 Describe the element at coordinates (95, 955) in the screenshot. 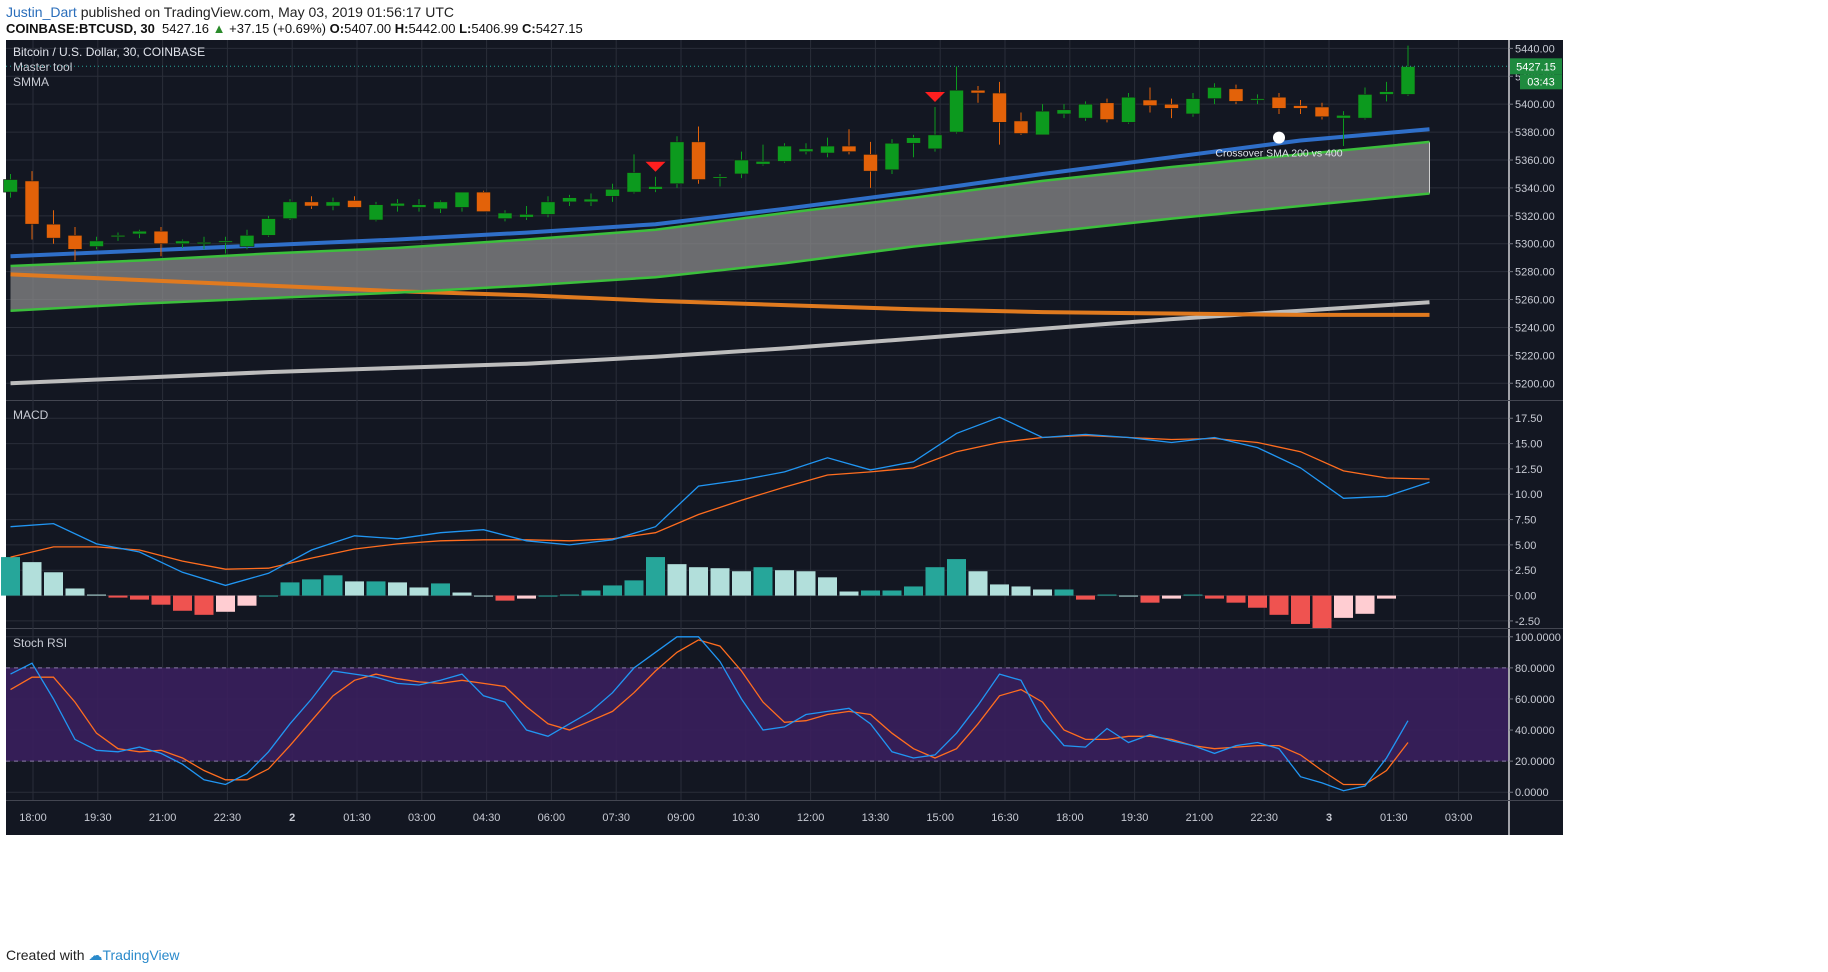

I see `tradingview-logo-icon: ☁` at that location.